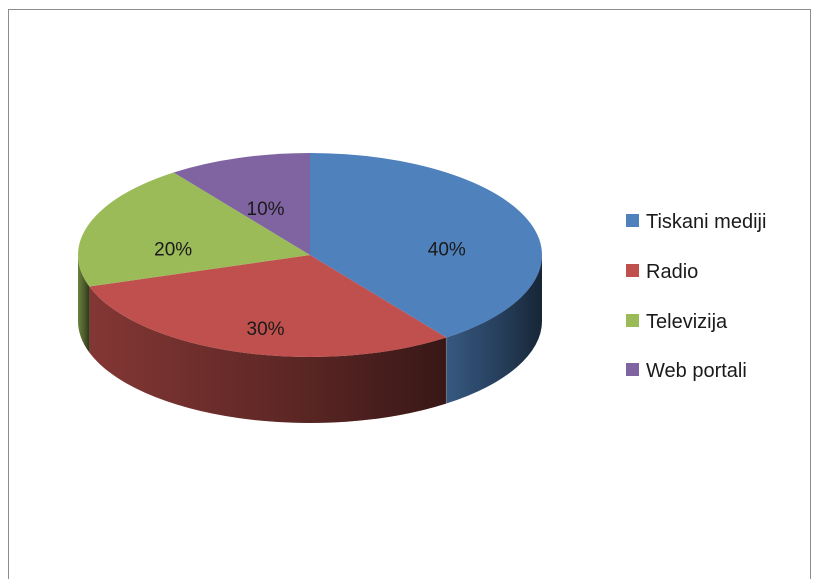 Image resolution: width=813 pixels, height=579 pixels. Describe the element at coordinates (266, 329) in the screenshot. I see `data-label-radio: 30%` at that location.